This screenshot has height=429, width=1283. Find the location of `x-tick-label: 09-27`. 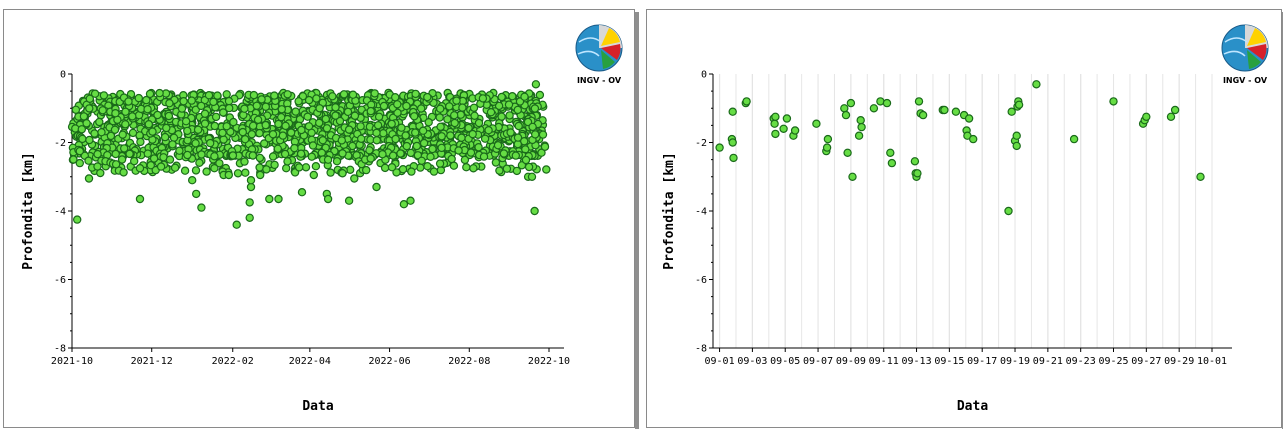

x-tick-label: 09-27 is located at coordinates (1146, 361).